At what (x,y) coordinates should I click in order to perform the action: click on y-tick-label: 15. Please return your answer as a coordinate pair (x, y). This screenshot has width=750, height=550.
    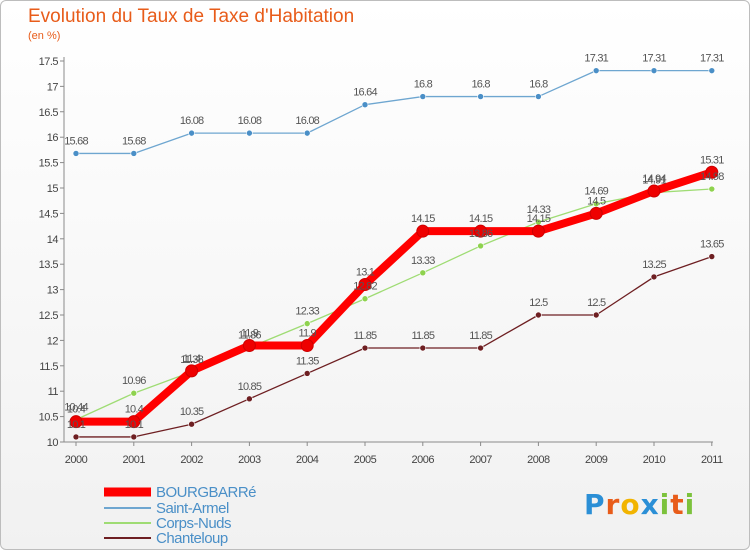
    Looking at the image, I should click on (53, 189).